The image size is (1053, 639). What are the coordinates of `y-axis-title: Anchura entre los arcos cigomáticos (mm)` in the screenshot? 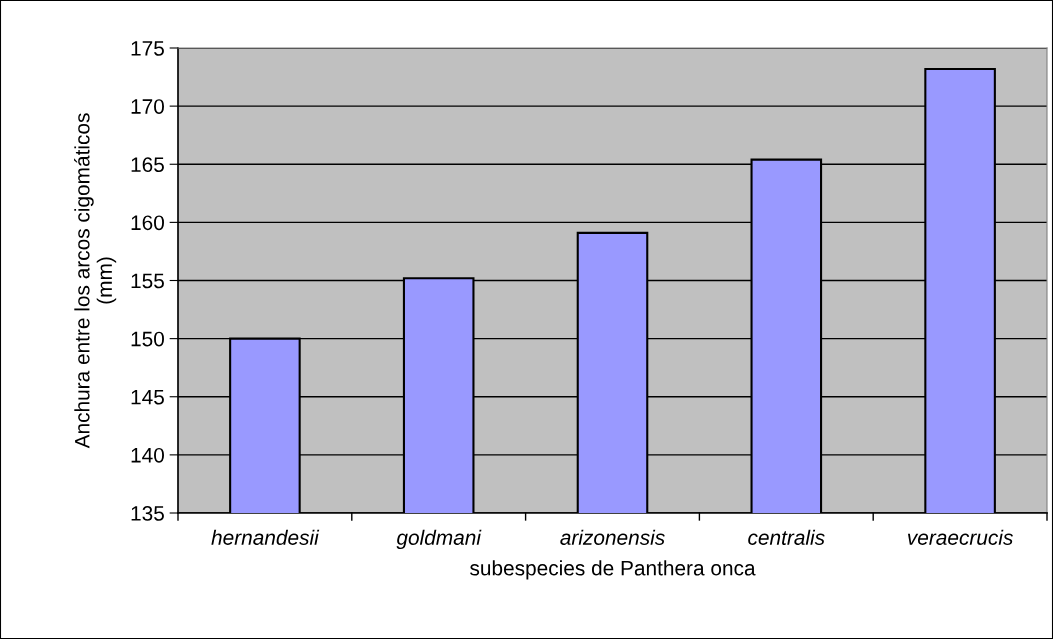 It's located at (95, 281).